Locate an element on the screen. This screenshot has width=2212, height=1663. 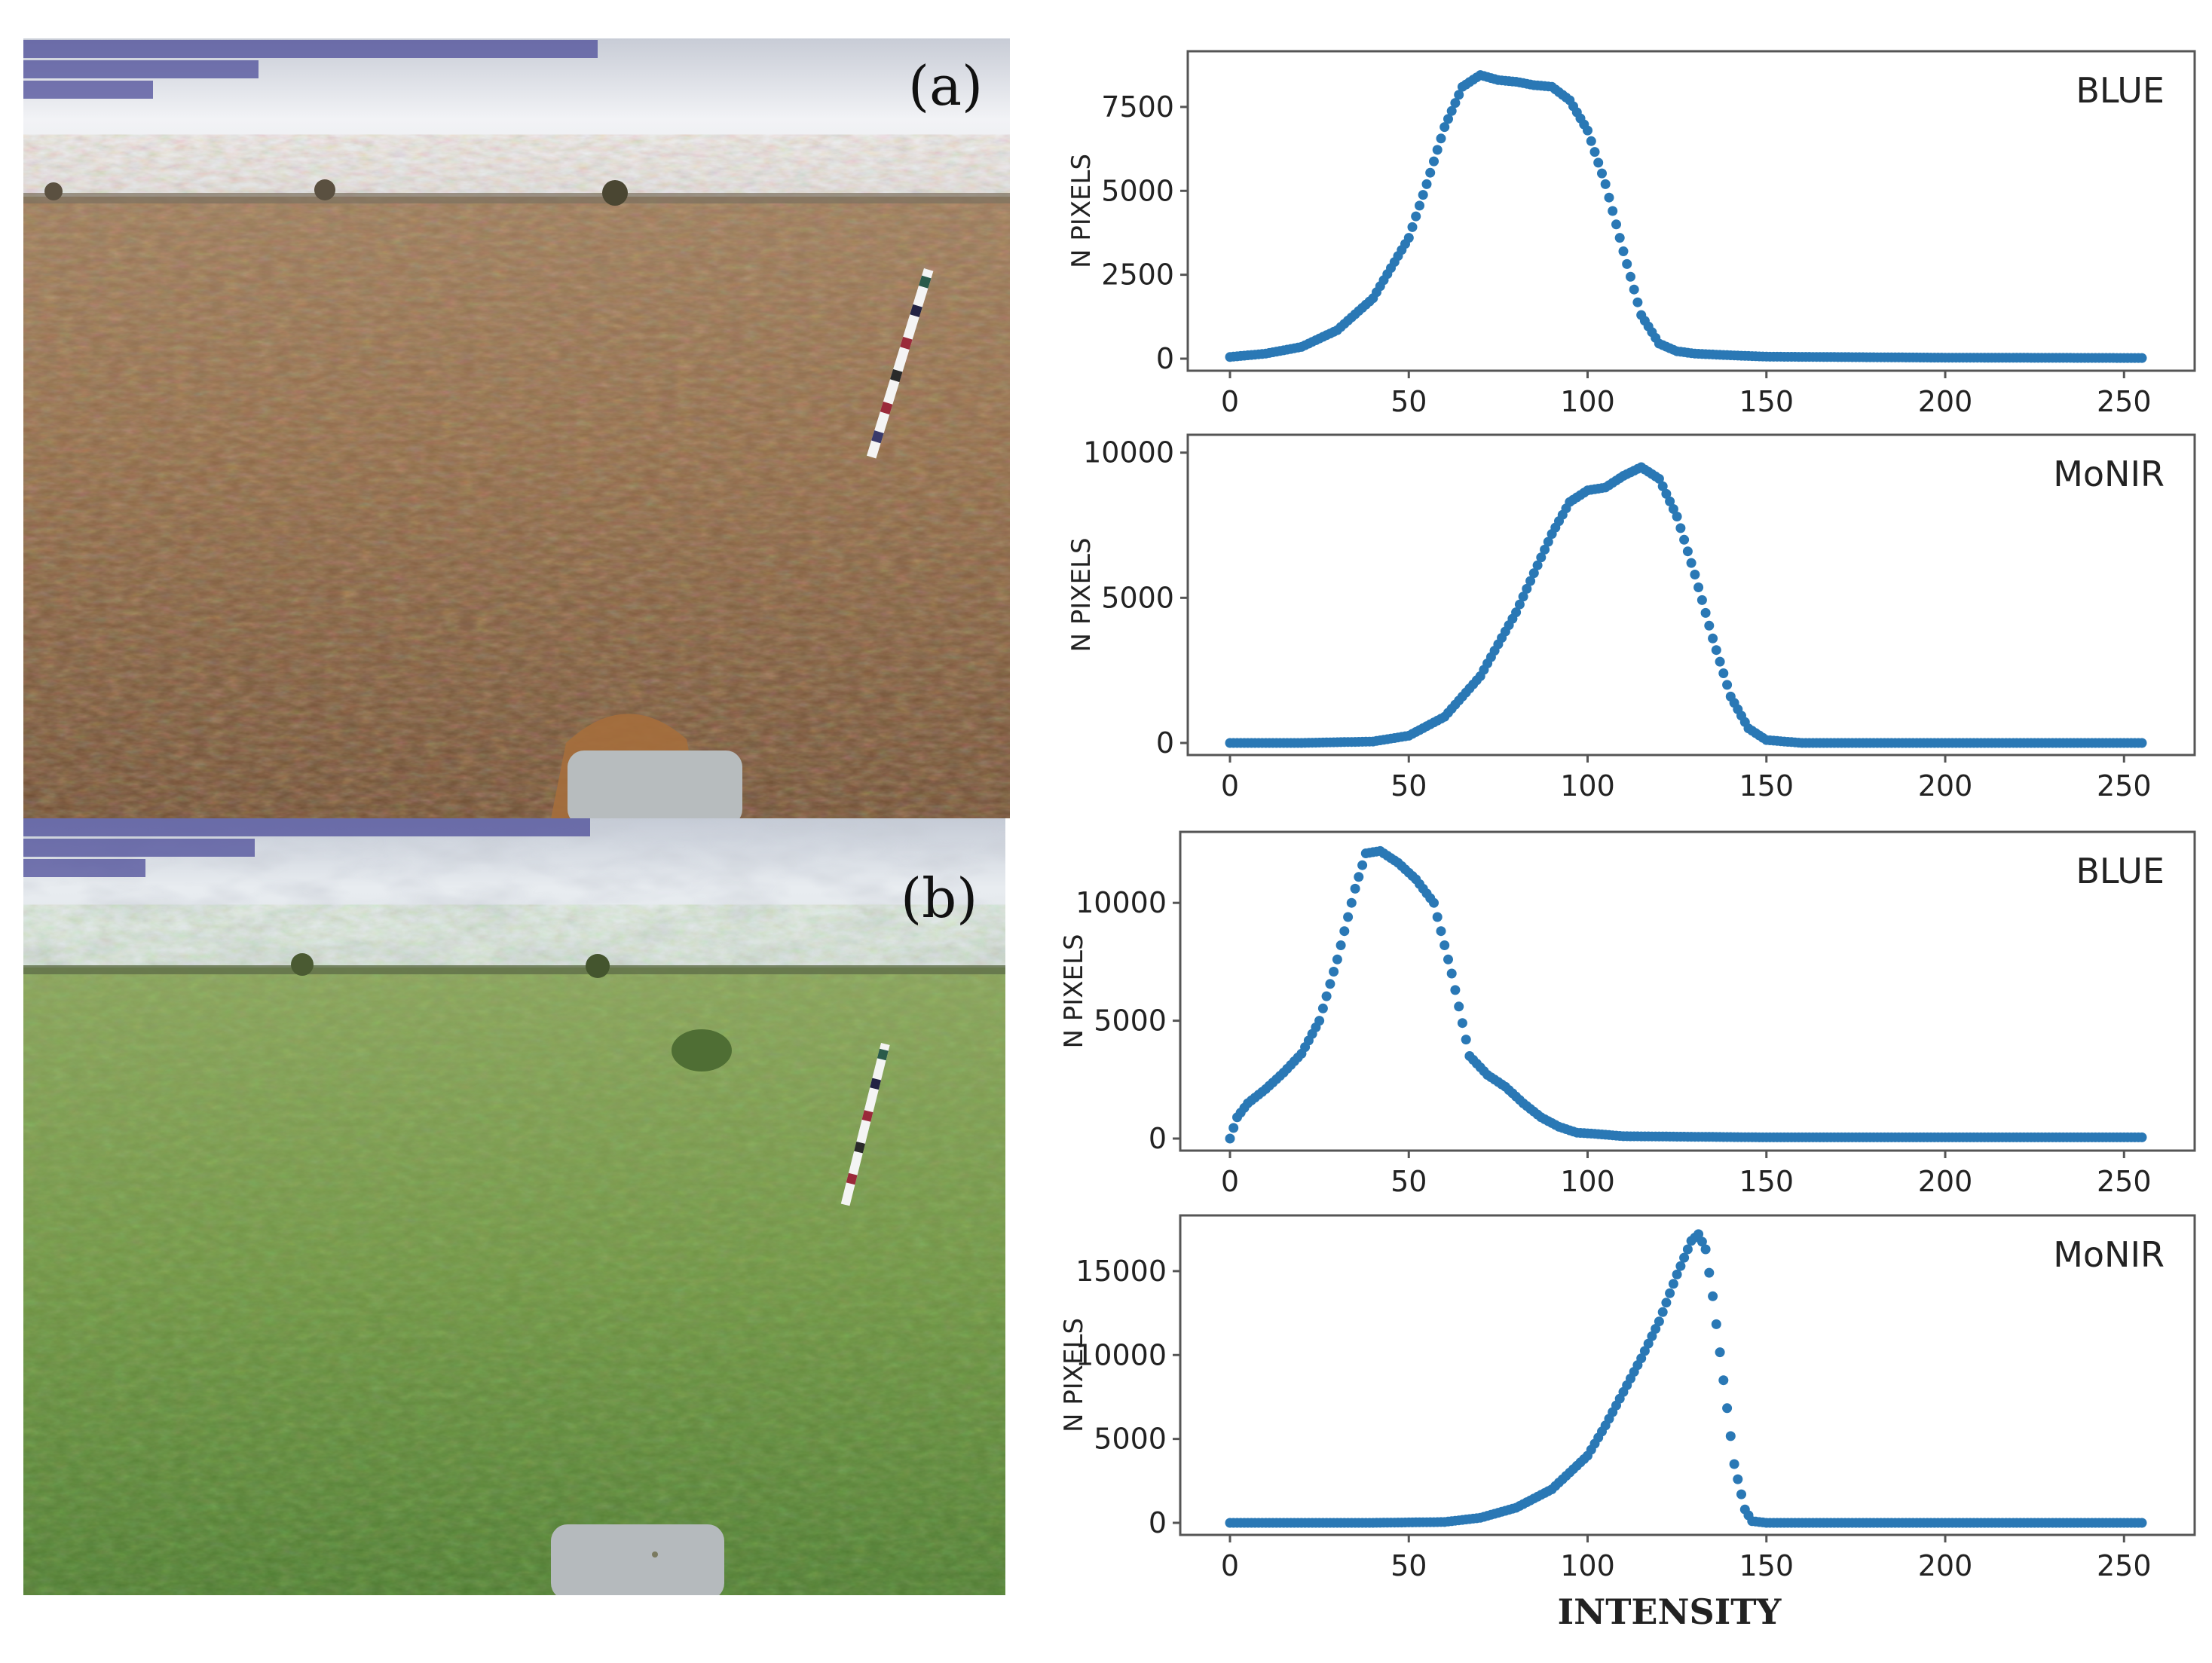
y-tick-label: 15000 is located at coordinates (1121, 1271).